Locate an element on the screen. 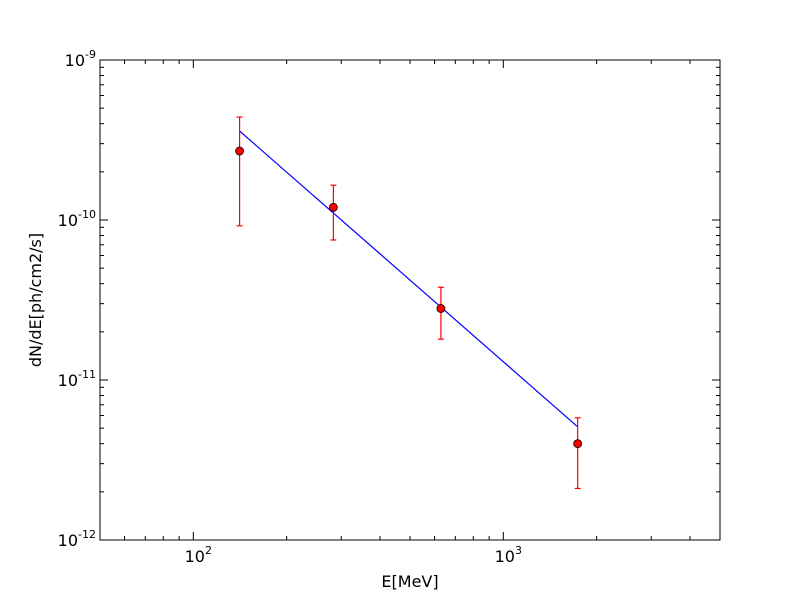  x-tick-label: 10² is located at coordinates (198, 555).